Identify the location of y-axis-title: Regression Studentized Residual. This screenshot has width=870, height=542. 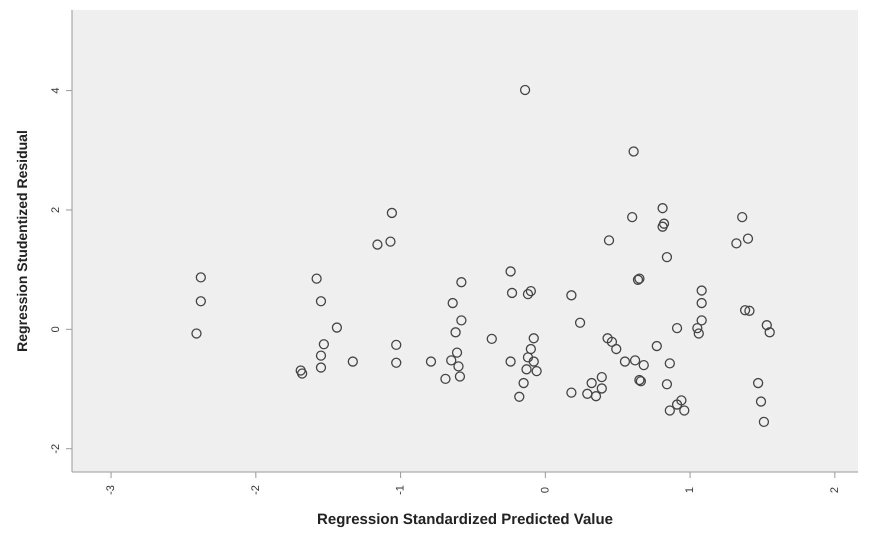
(22, 241).